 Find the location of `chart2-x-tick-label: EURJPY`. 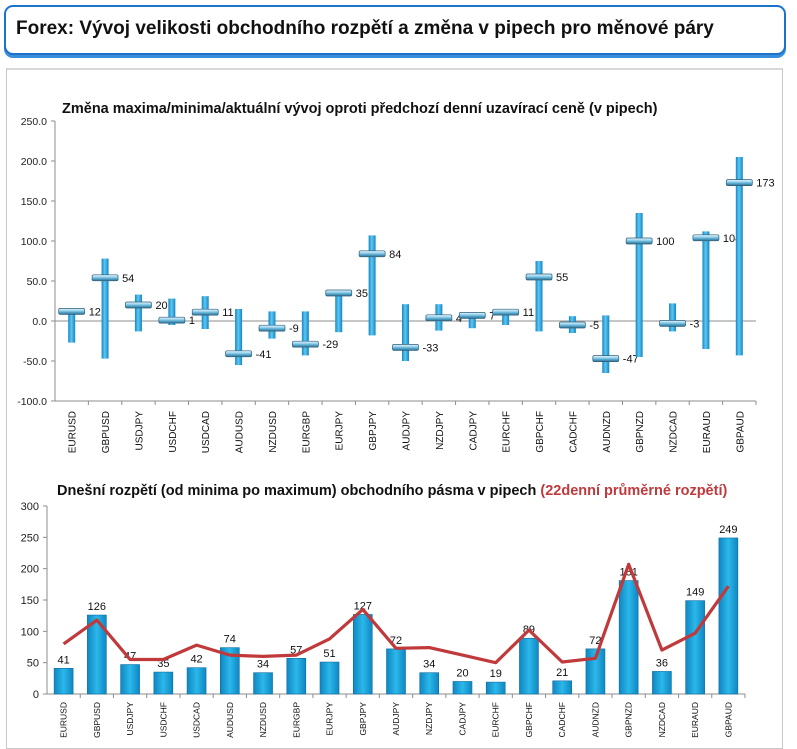

chart2-x-tick-label: EURJPY is located at coordinates (330, 719).